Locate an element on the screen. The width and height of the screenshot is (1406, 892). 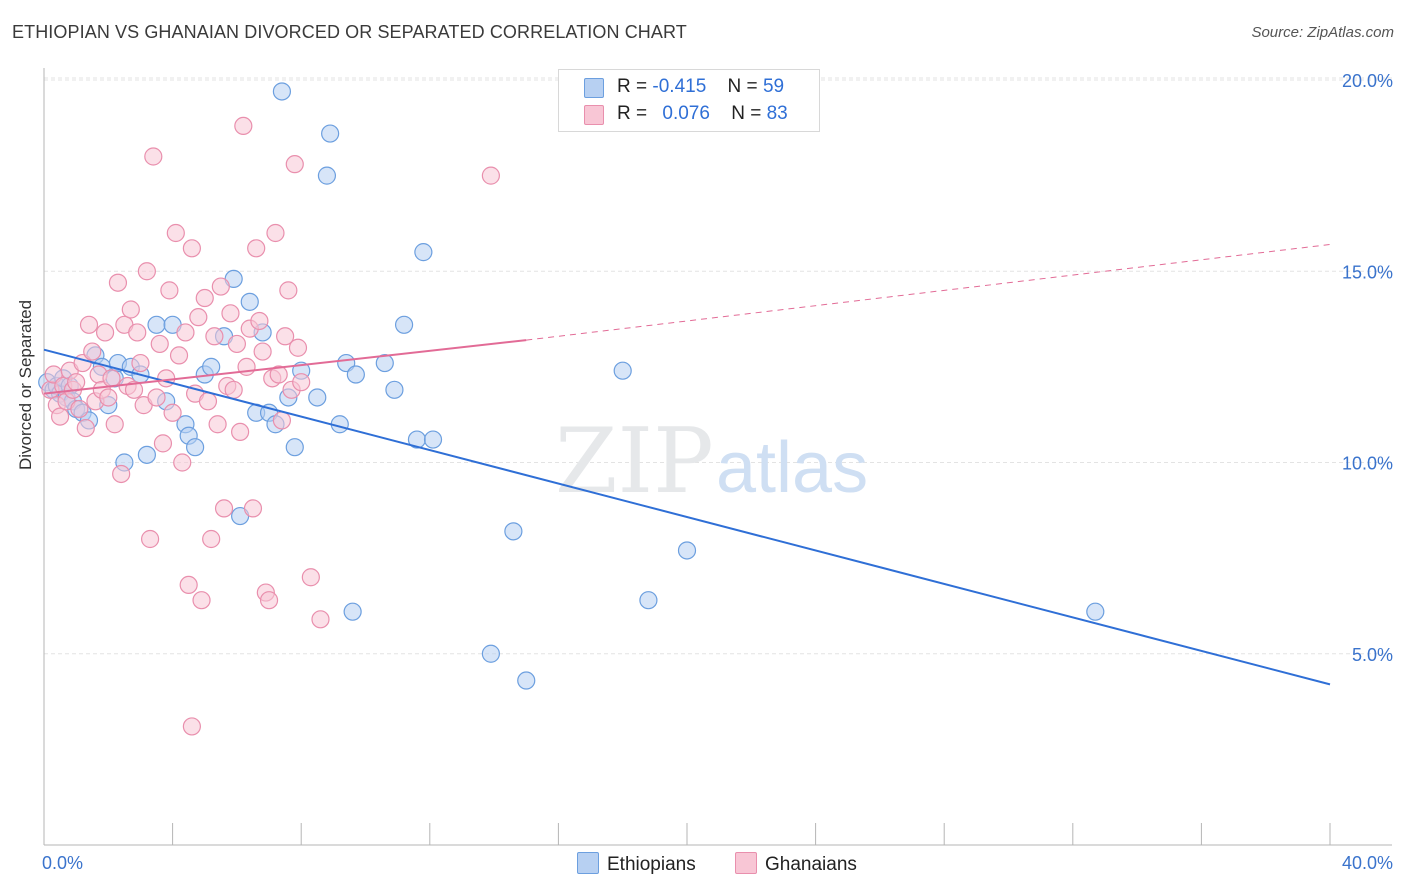
legend-row-ethiopians: R = -0.415 N = 59 is located at coordinates (684, 87).